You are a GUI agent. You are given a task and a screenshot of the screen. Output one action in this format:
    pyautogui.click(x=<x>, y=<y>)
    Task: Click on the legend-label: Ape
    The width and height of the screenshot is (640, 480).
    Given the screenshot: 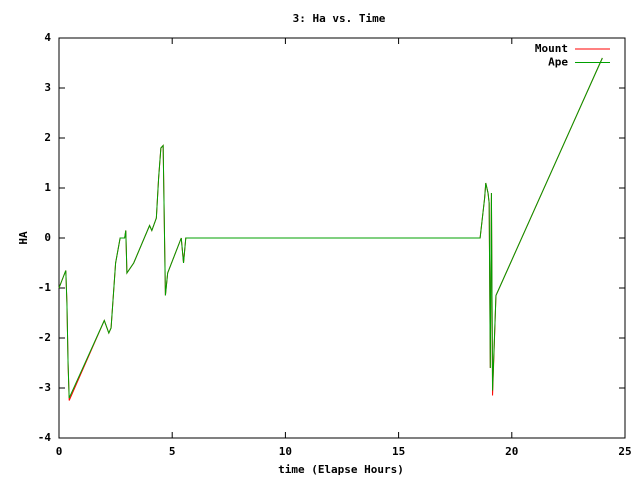 What is the action you would take?
    pyautogui.click(x=558, y=62)
    